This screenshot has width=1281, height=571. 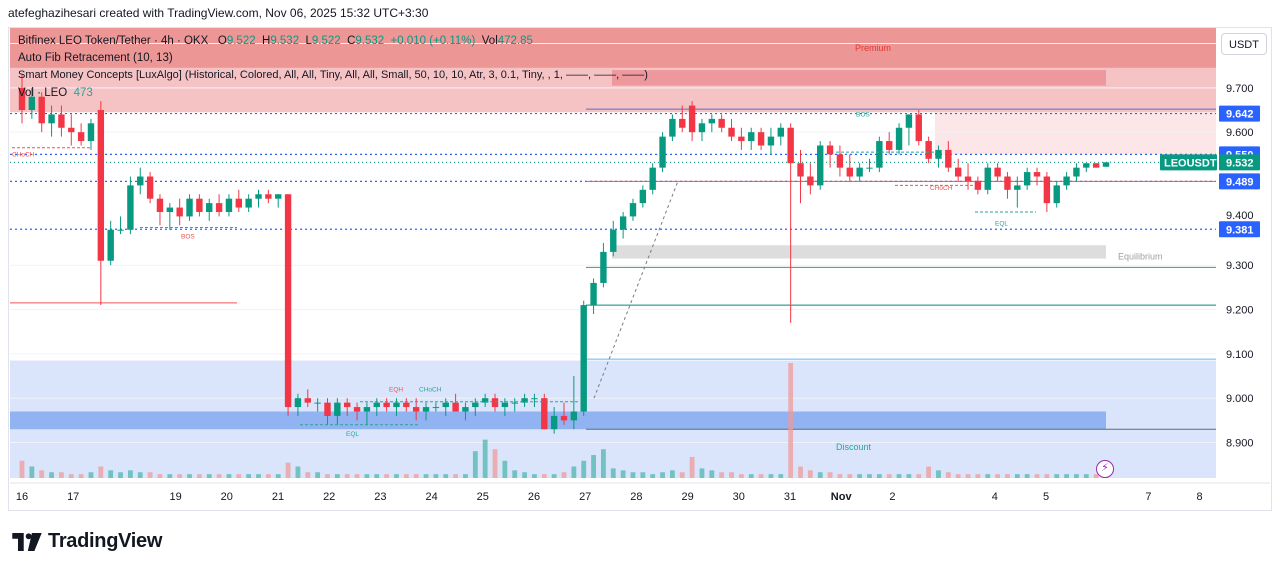 I want to click on time-tick-label: 25, so click(x=483, y=497).